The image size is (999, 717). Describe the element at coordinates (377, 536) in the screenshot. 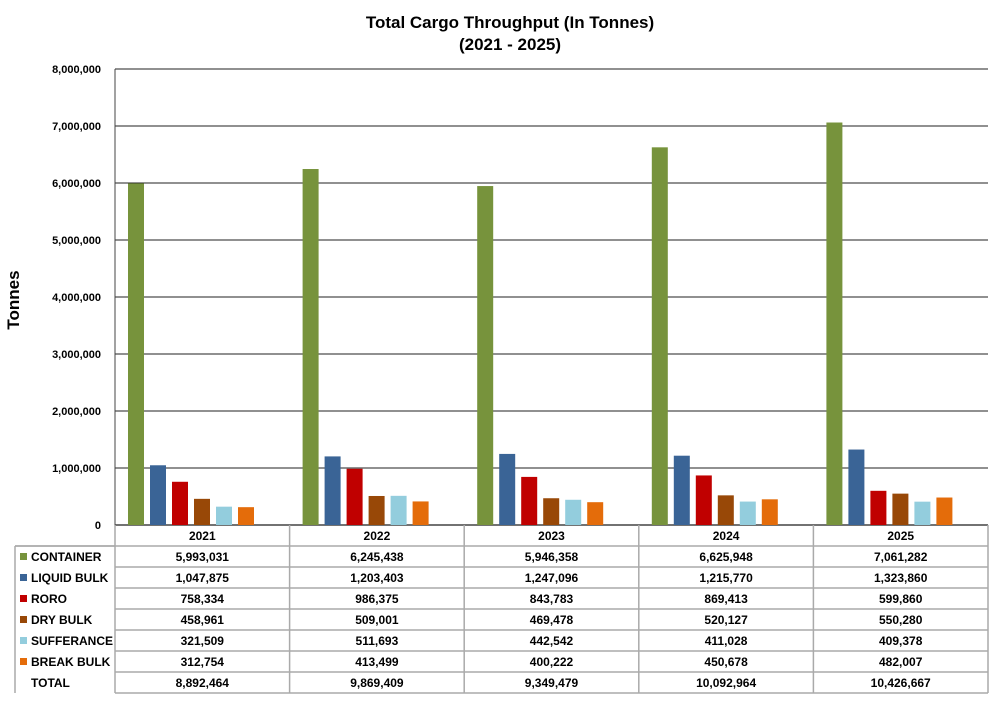

I see `table-header-year: 2022` at that location.